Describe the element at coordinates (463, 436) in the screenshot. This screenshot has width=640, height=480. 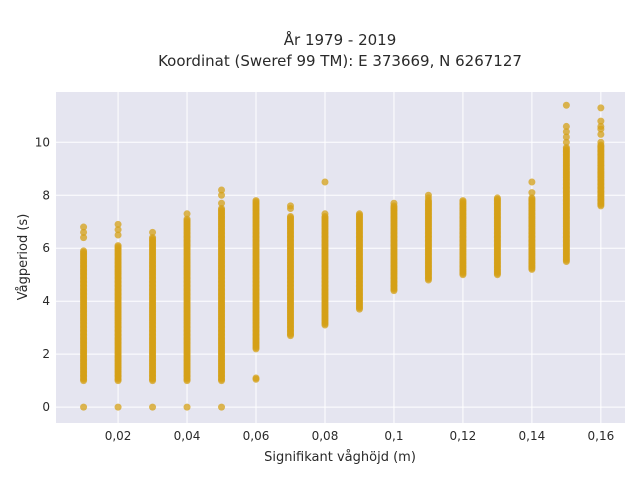
I see `x-tick-label: 0,12` at that location.